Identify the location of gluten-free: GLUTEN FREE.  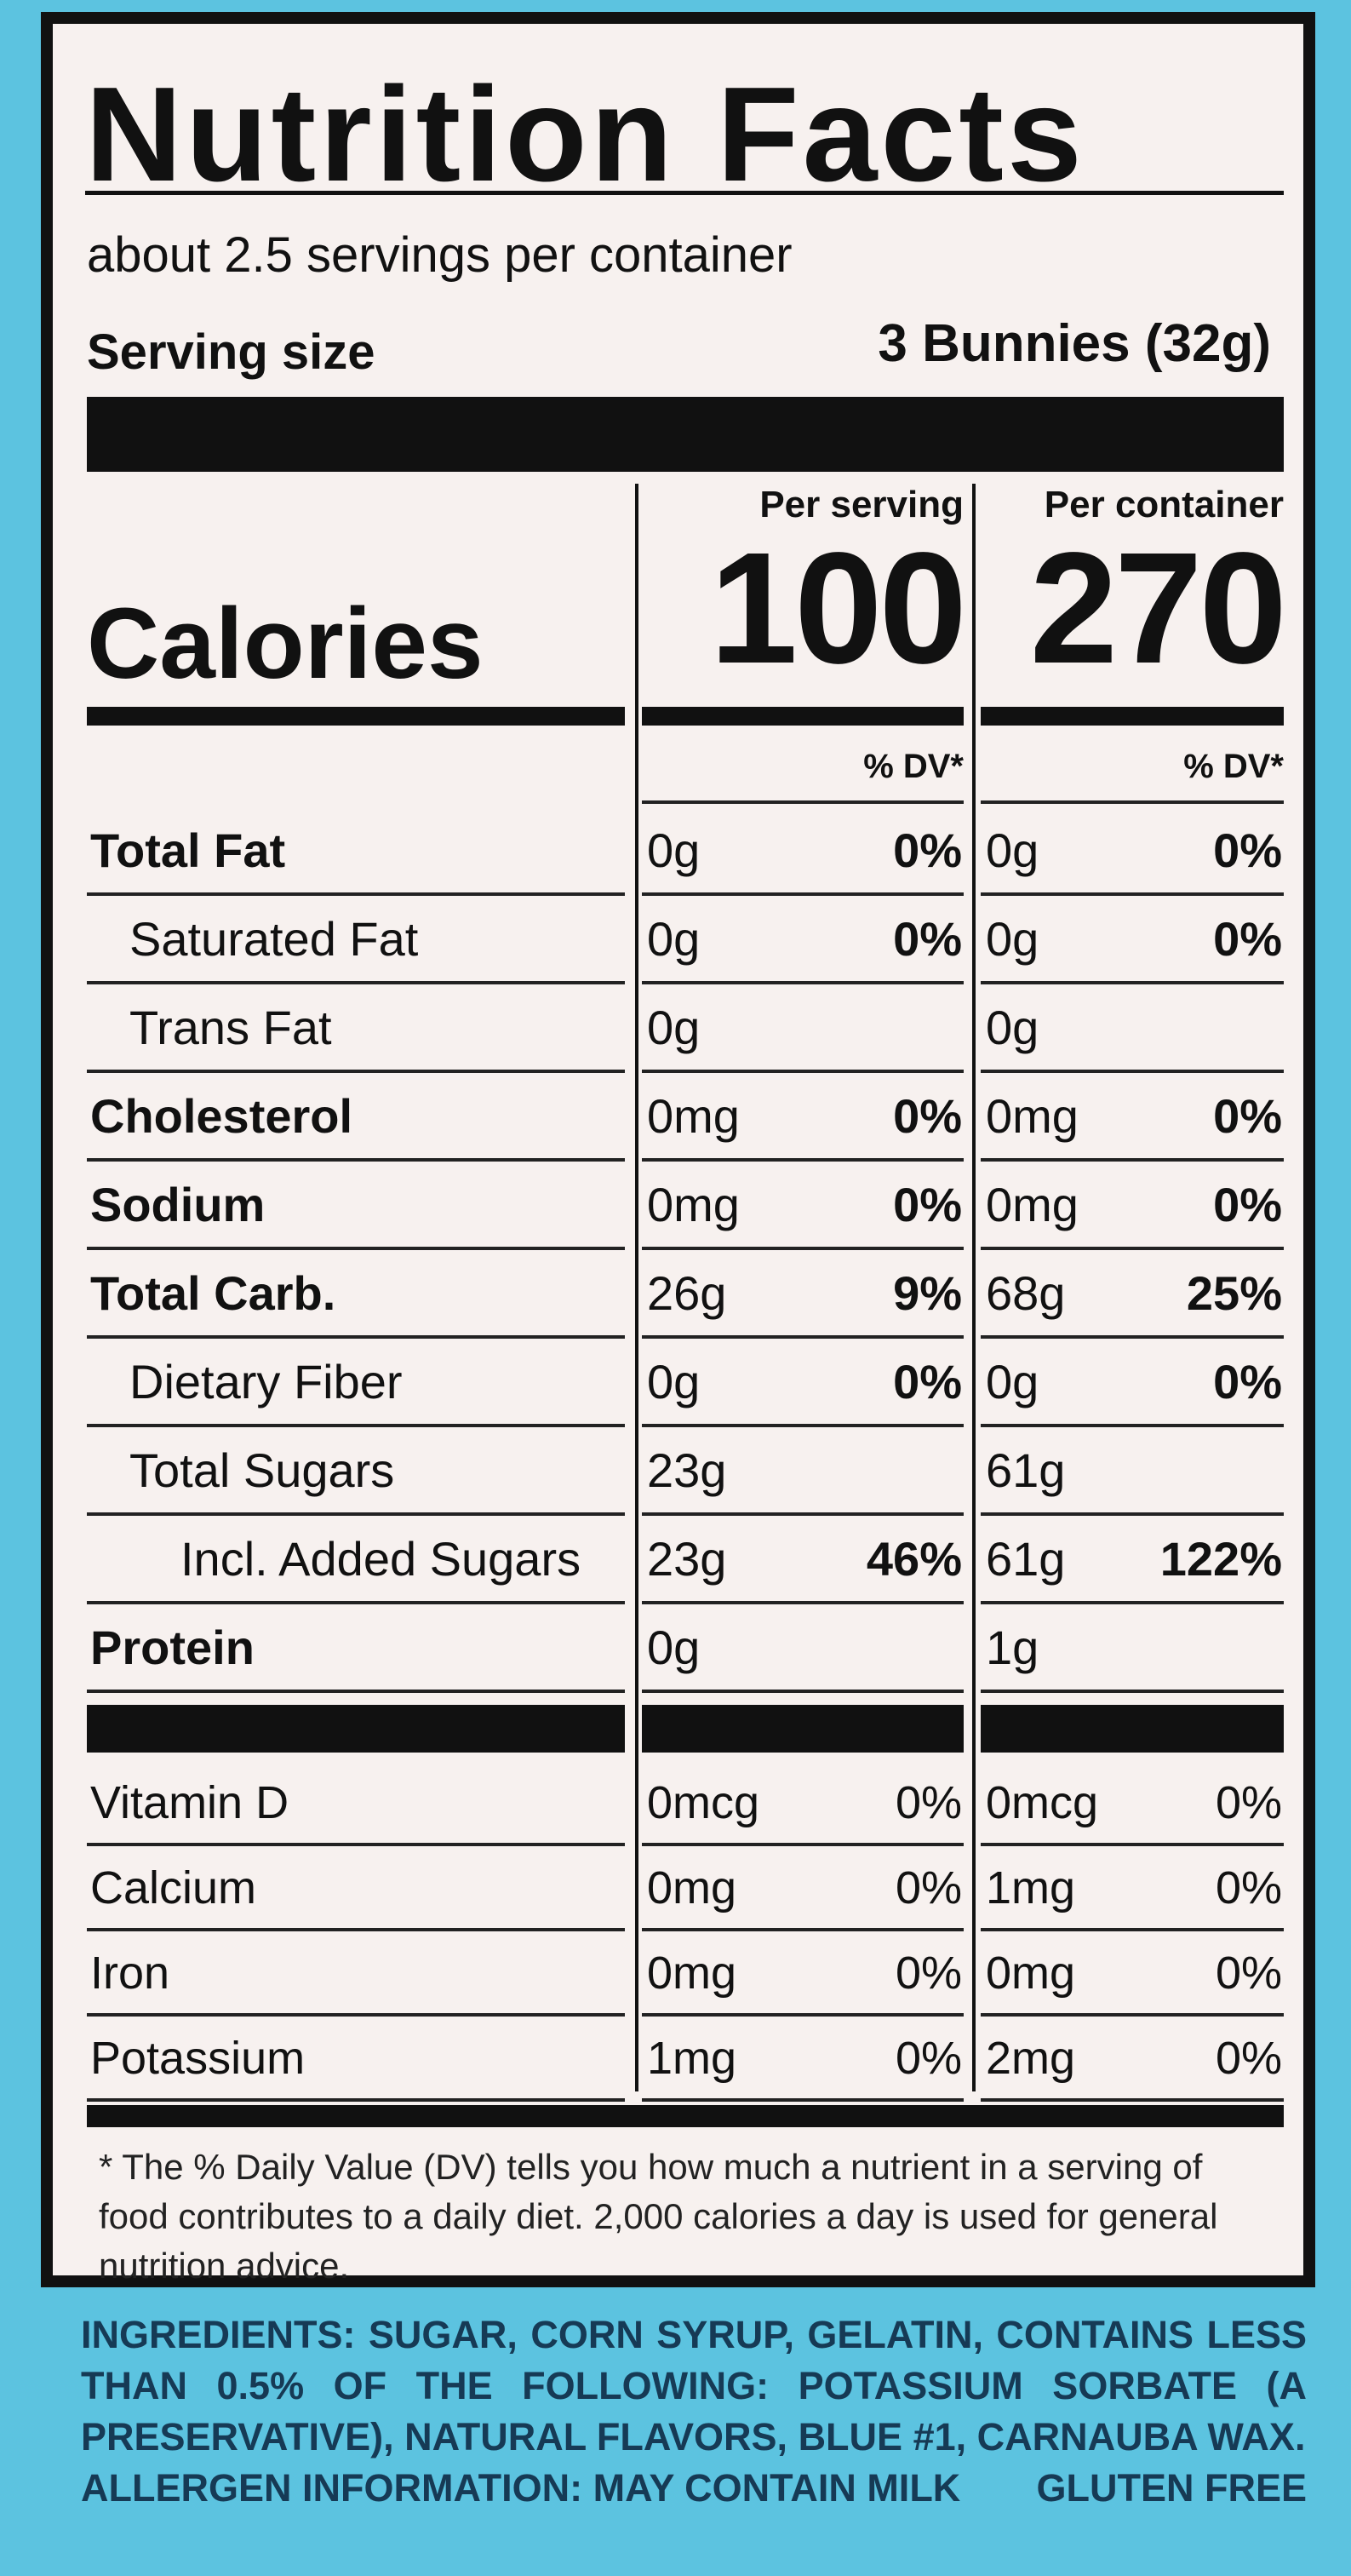
(1171, 2488).